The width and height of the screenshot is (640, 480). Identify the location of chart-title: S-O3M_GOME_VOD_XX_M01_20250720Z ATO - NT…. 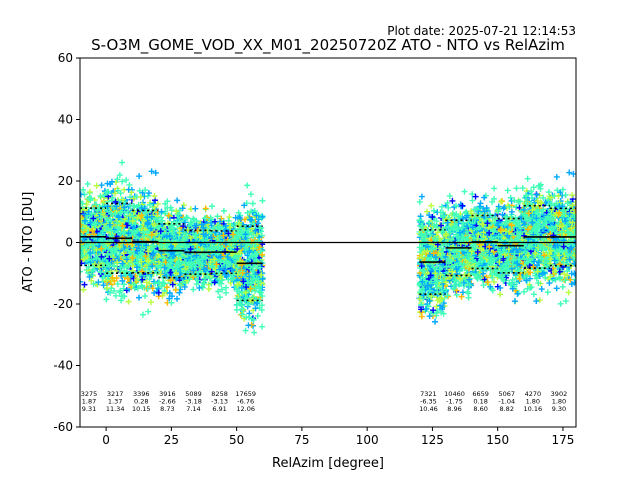
(328, 45).